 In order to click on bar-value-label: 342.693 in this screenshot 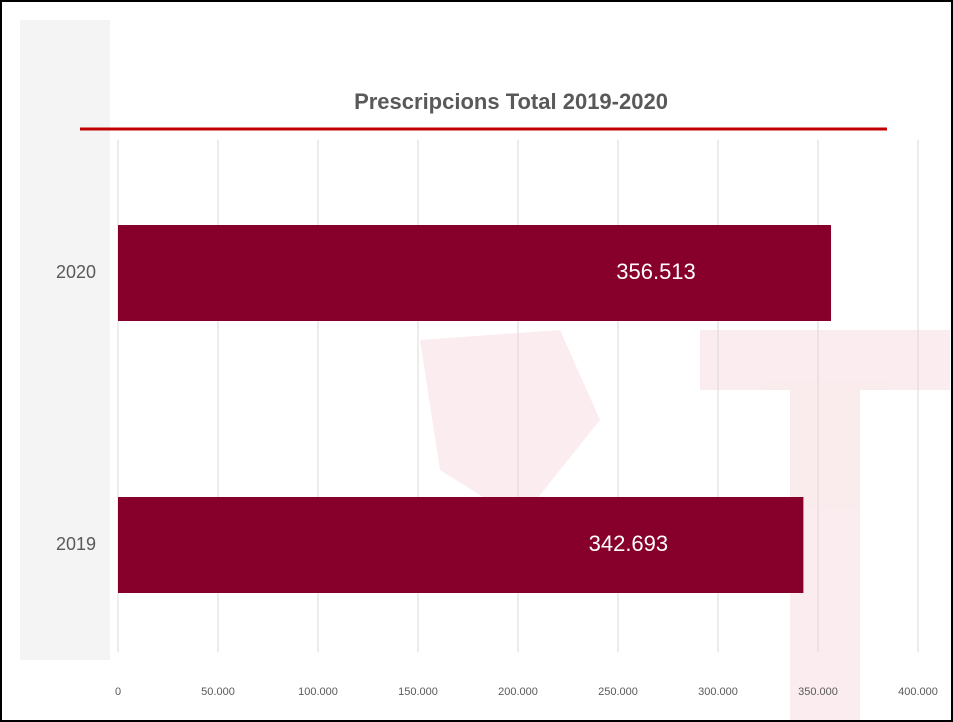, I will do `click(629, 543)`.